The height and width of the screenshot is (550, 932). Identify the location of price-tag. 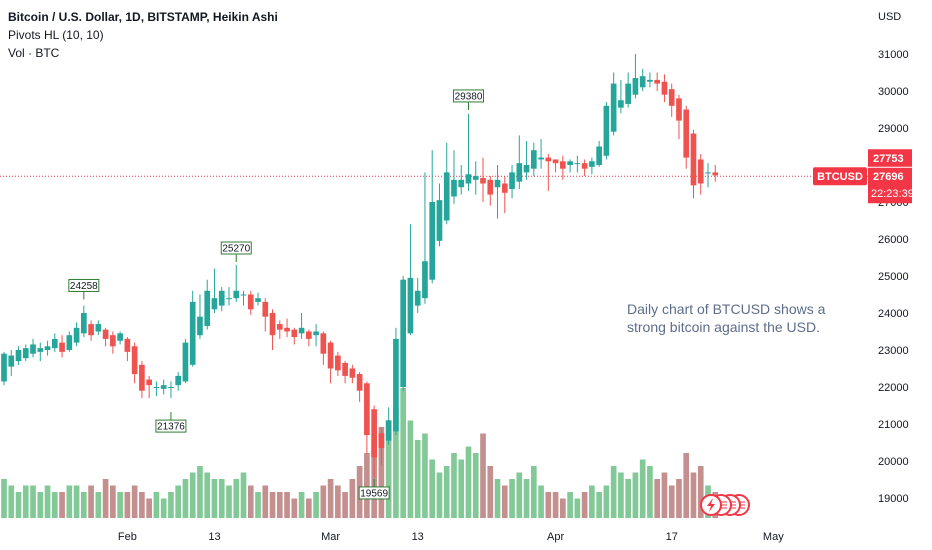
(890, 176).